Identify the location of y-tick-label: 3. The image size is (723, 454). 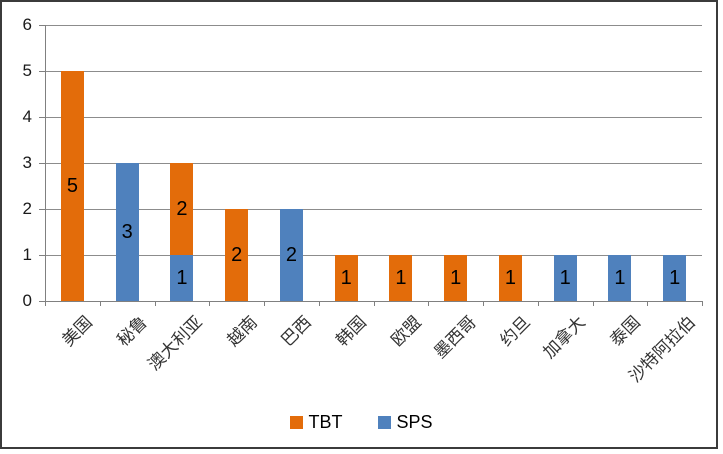
(27, 162).